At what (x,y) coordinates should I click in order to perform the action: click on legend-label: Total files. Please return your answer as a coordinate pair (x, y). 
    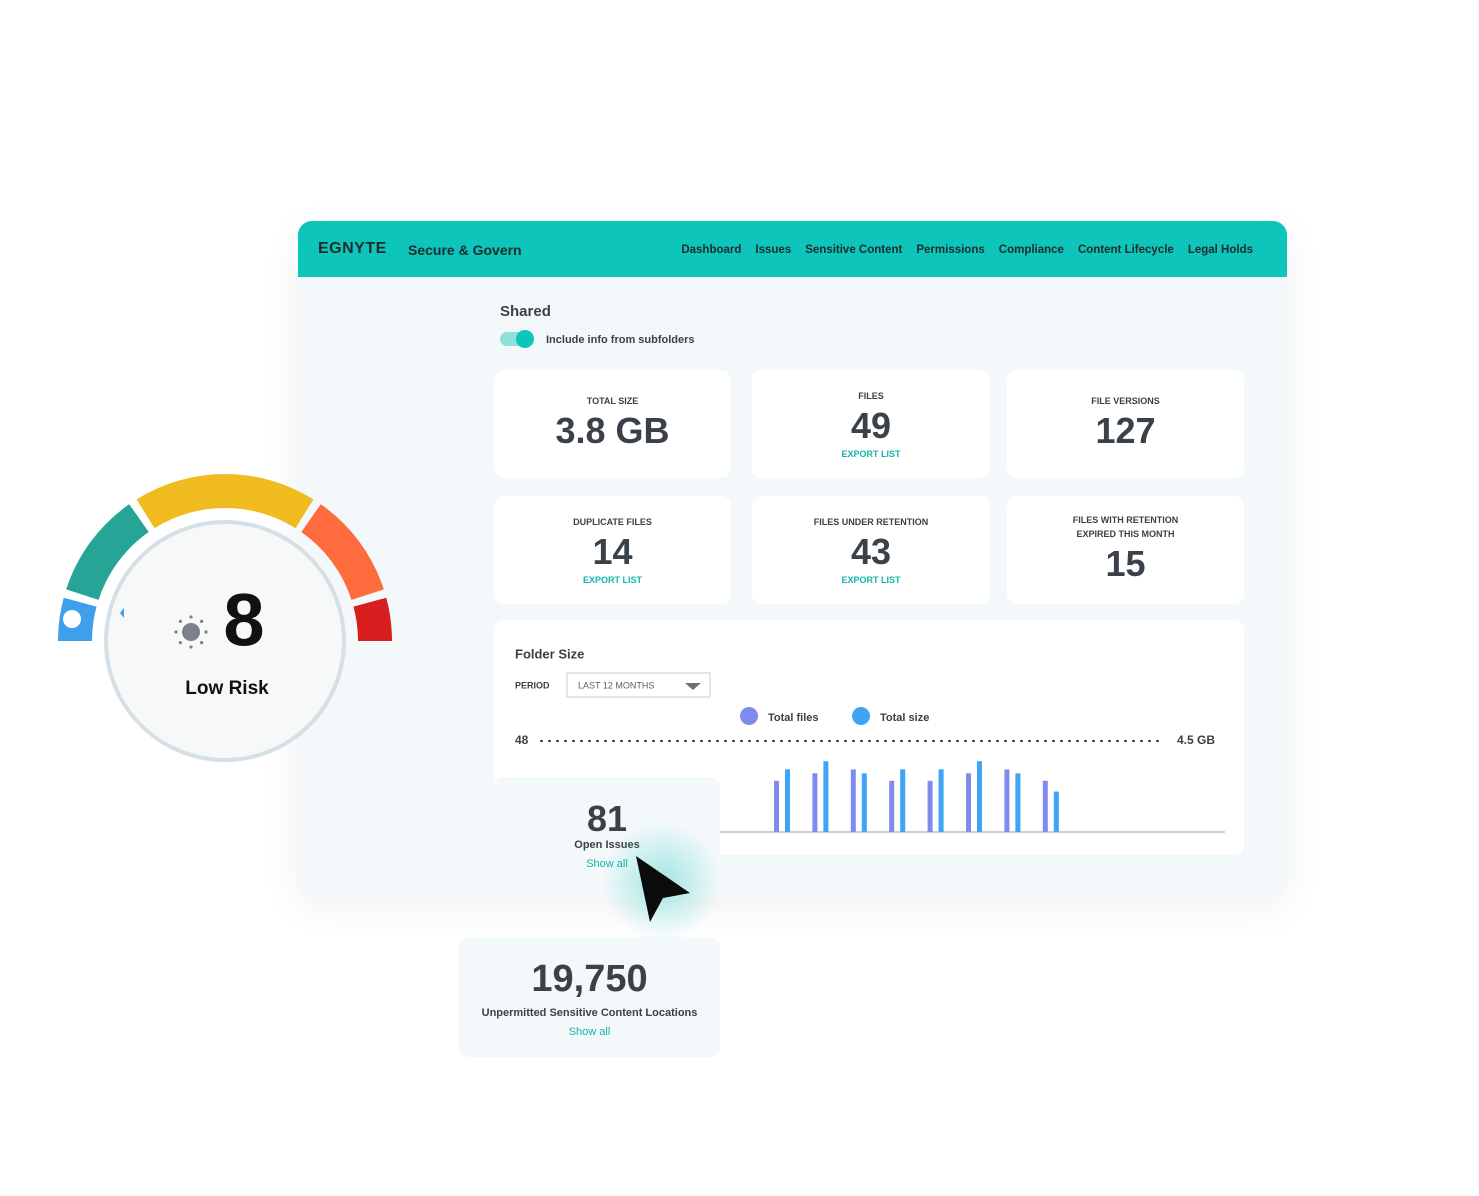
    Looking at the image, I should click on (793, 718).